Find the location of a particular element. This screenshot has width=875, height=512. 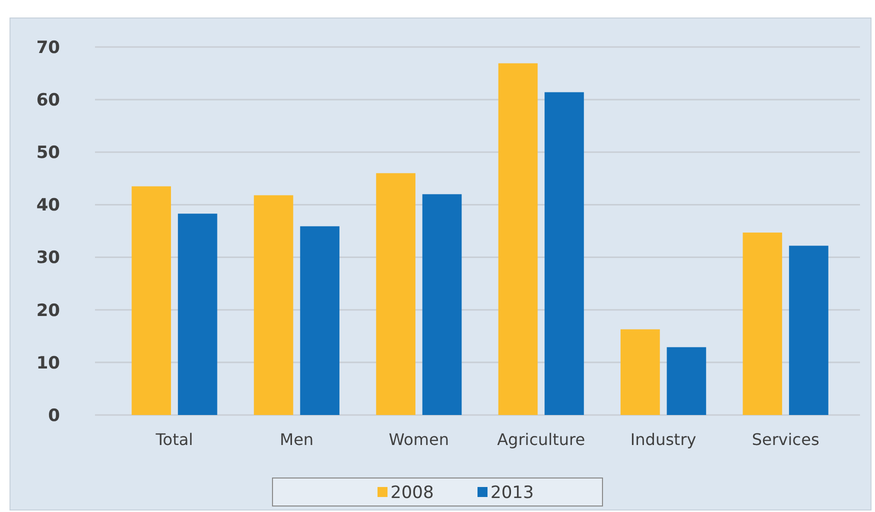

x-tick-label: Total is located at coordinates (174, 439).